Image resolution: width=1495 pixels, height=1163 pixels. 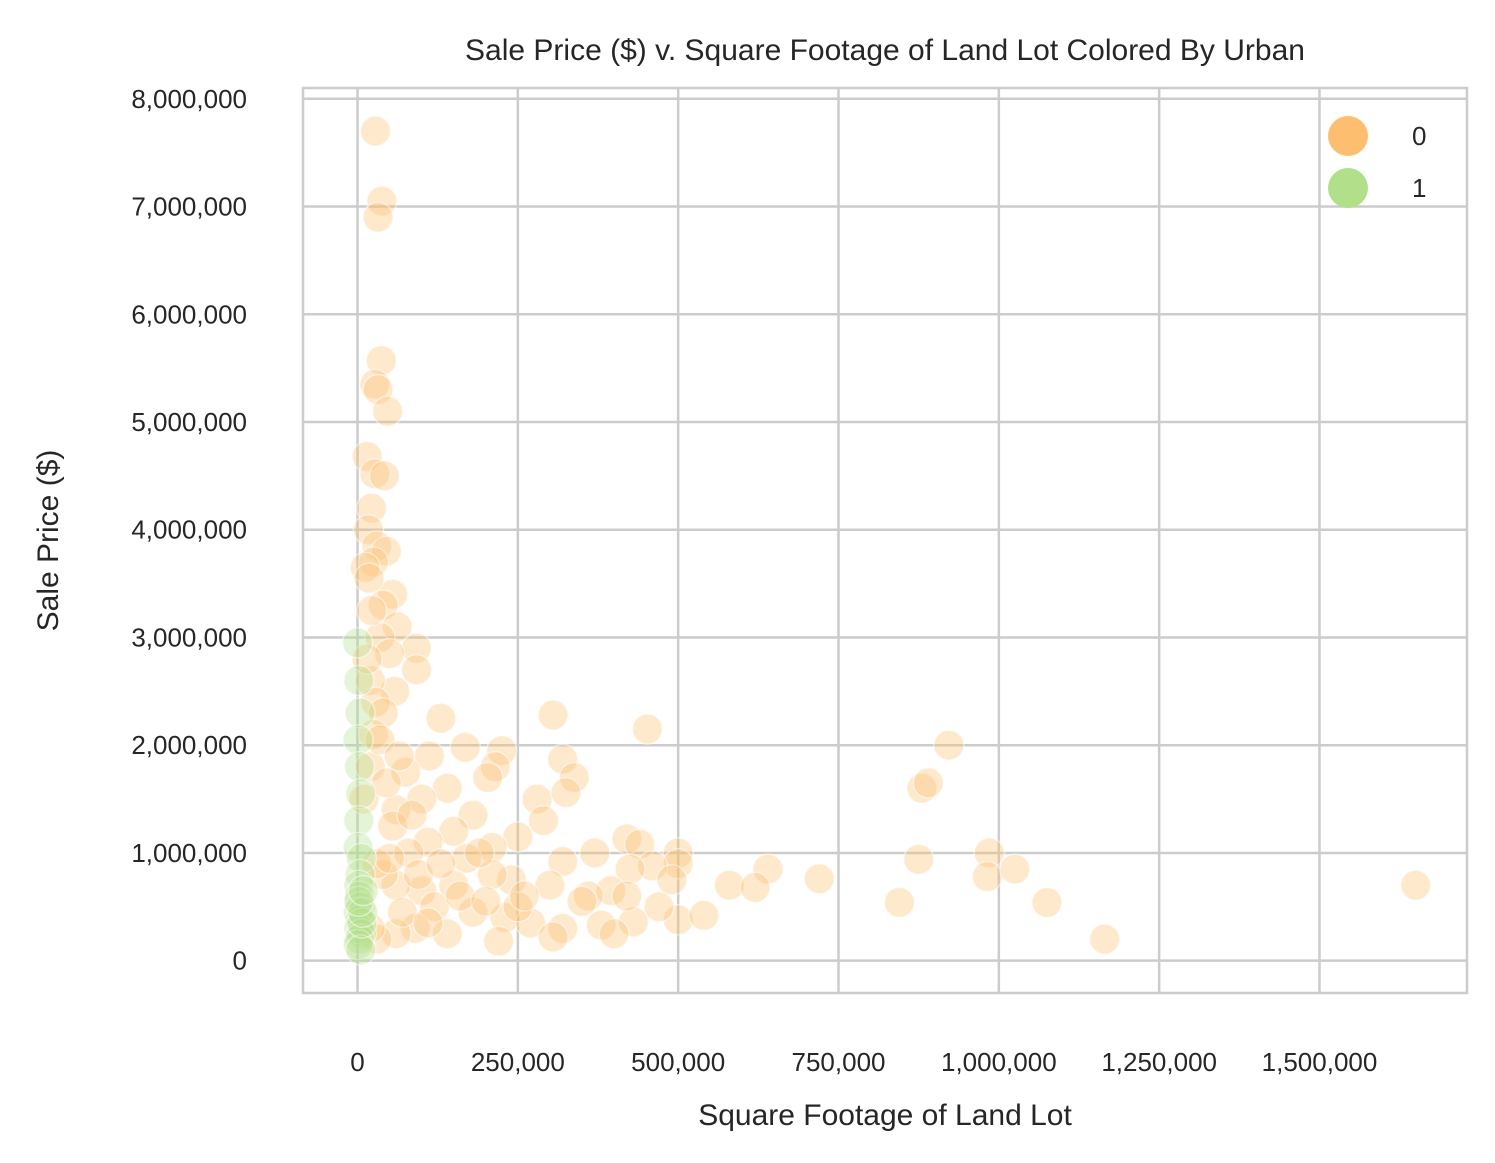 What do you see at coordinates (189, 99) in the screenshot?
I see `y-tick-label: 8,000,000` at bounding box center [189, 99].